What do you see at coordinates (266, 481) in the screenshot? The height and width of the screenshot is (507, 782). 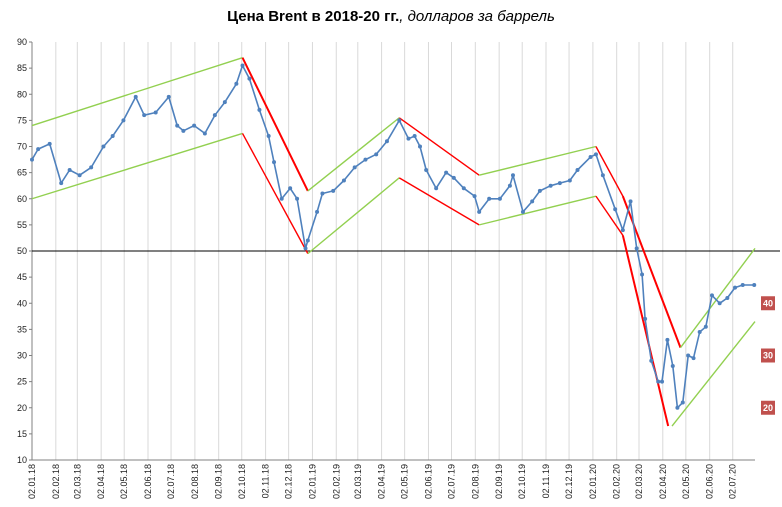 I see `x-tick-label: 02.11.18` at bounding box center [266, 481].